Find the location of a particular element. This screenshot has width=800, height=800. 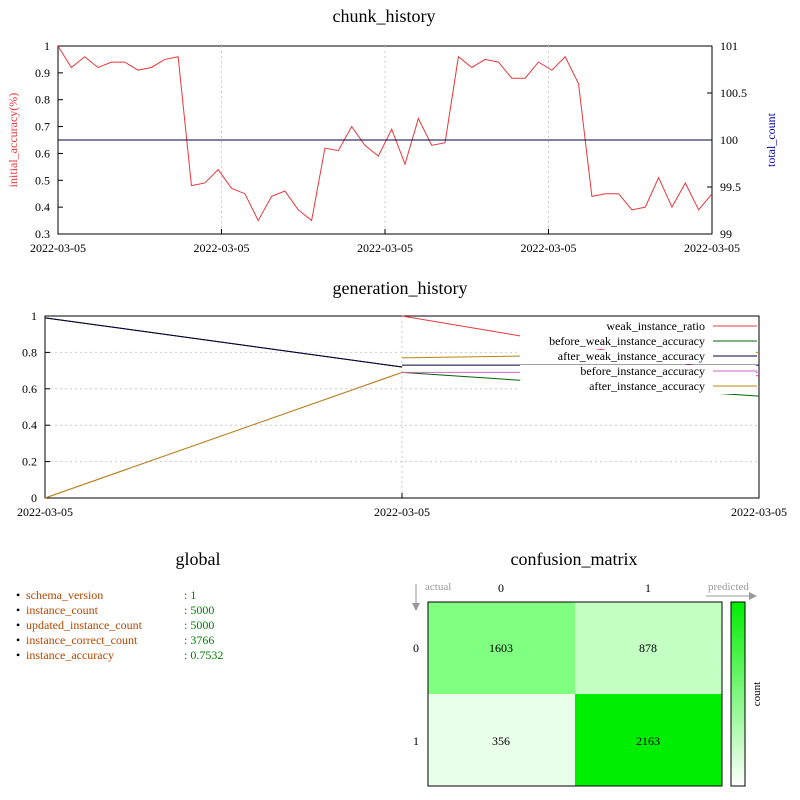

y-tick-label: 0.4 is located at coordinates (29, 425).